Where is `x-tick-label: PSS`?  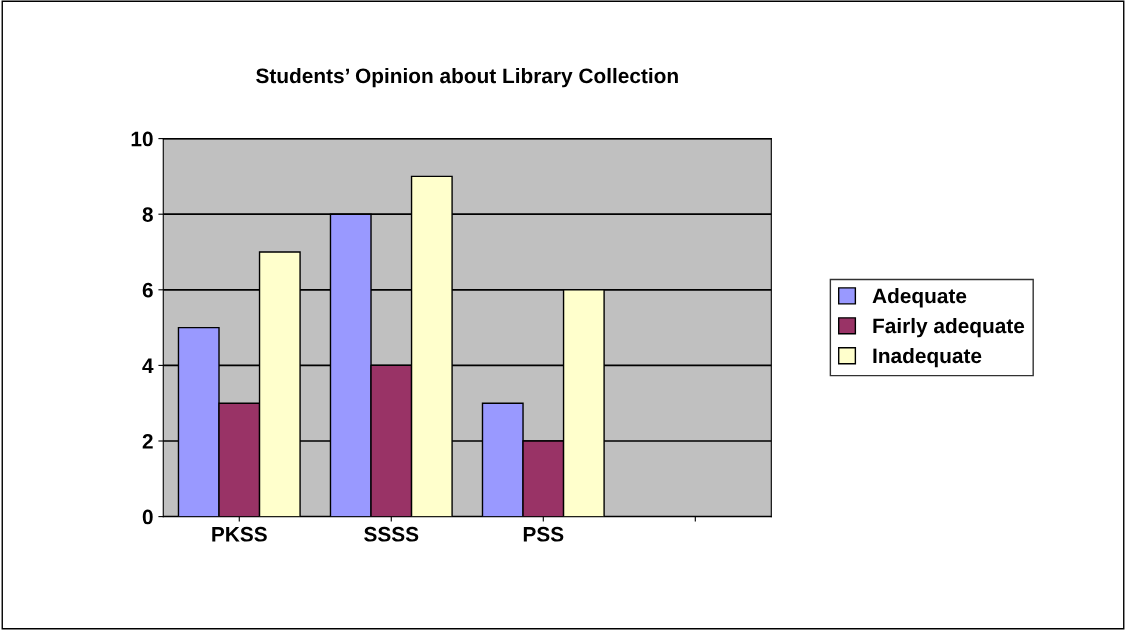 x-tick-label: PSS is located at coordinates (543, 534).